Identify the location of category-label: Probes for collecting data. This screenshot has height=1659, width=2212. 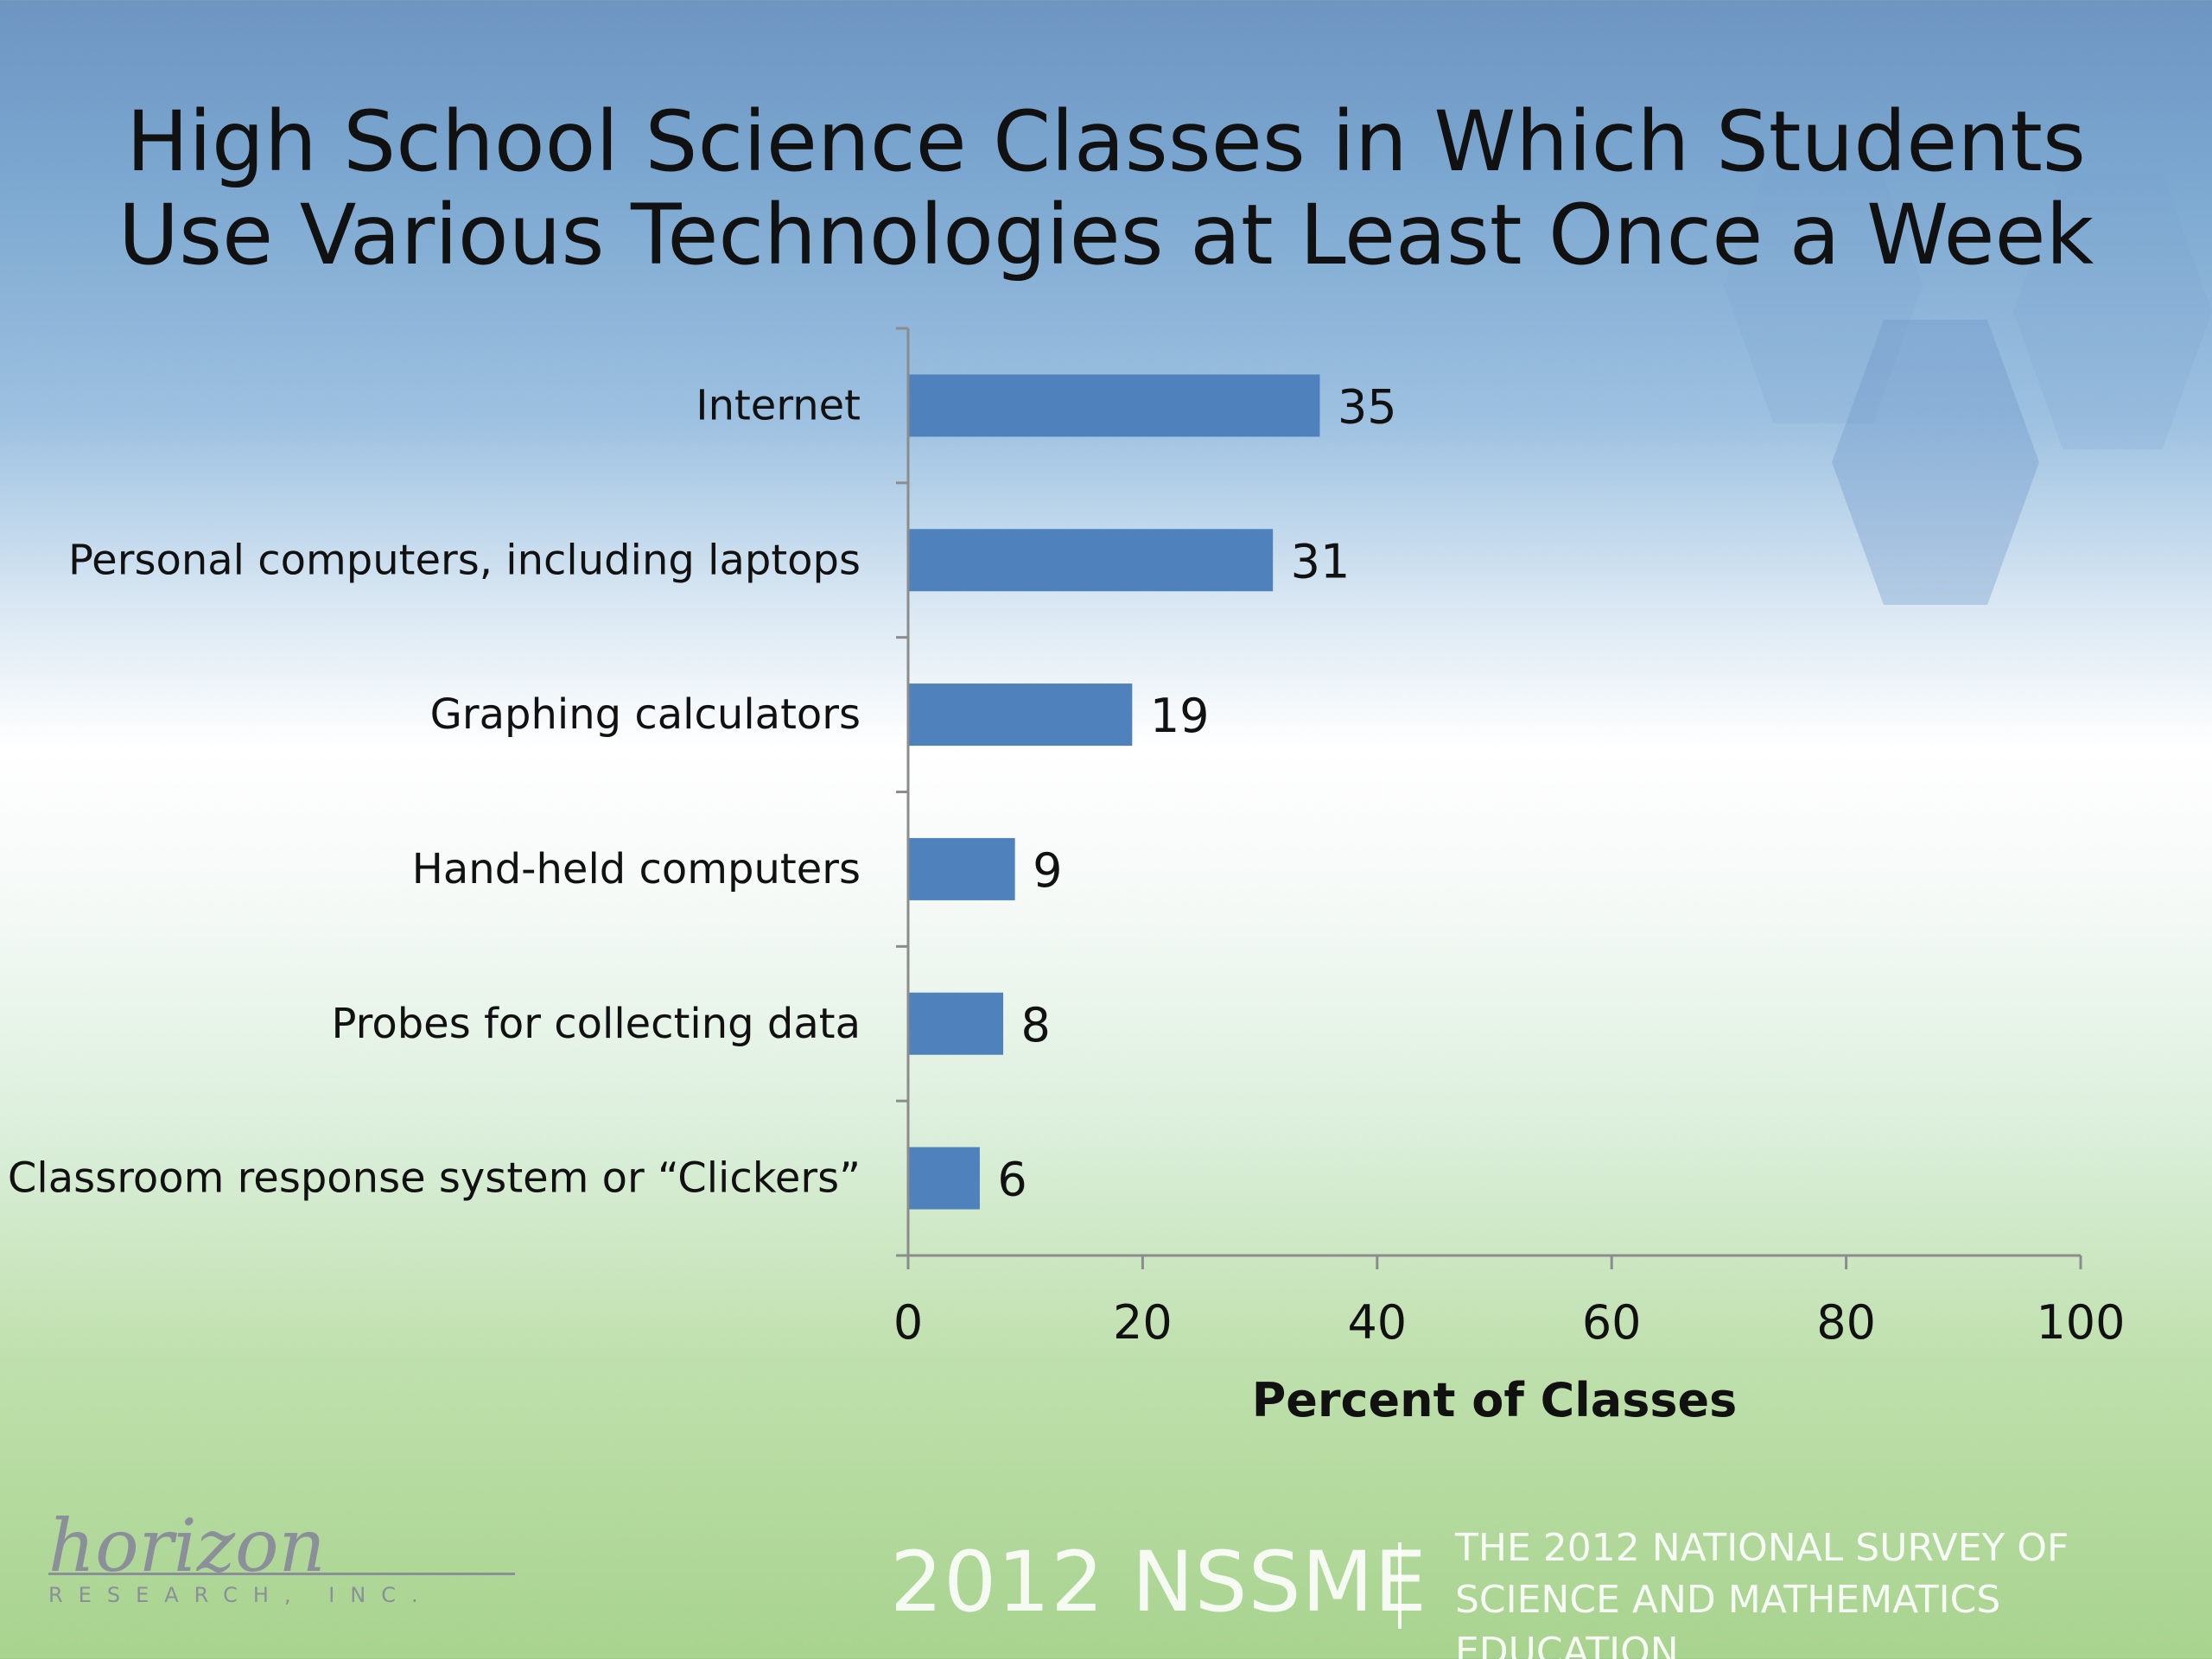
(596, 1024).